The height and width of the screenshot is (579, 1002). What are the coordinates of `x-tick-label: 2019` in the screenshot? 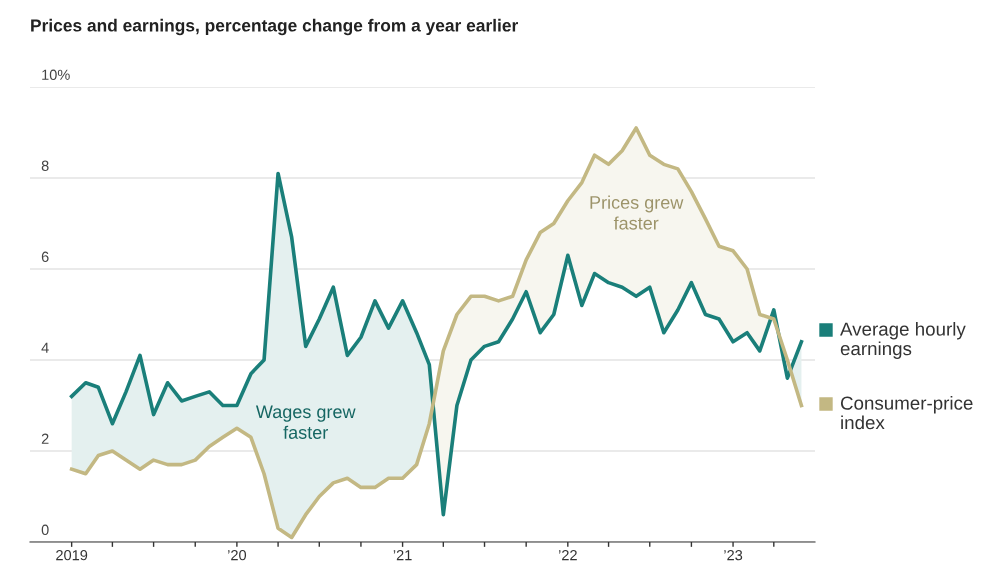 It's located at (72, 555).